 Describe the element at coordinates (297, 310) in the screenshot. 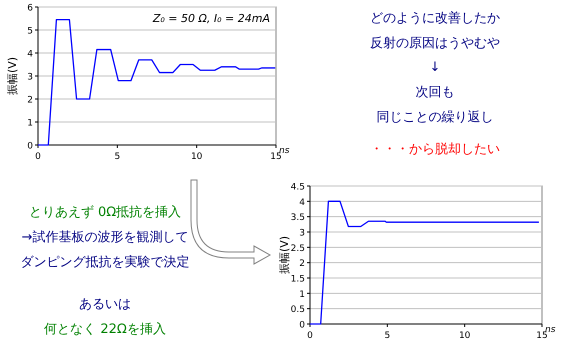

I see `y-tick-label: 0.5` at that location.